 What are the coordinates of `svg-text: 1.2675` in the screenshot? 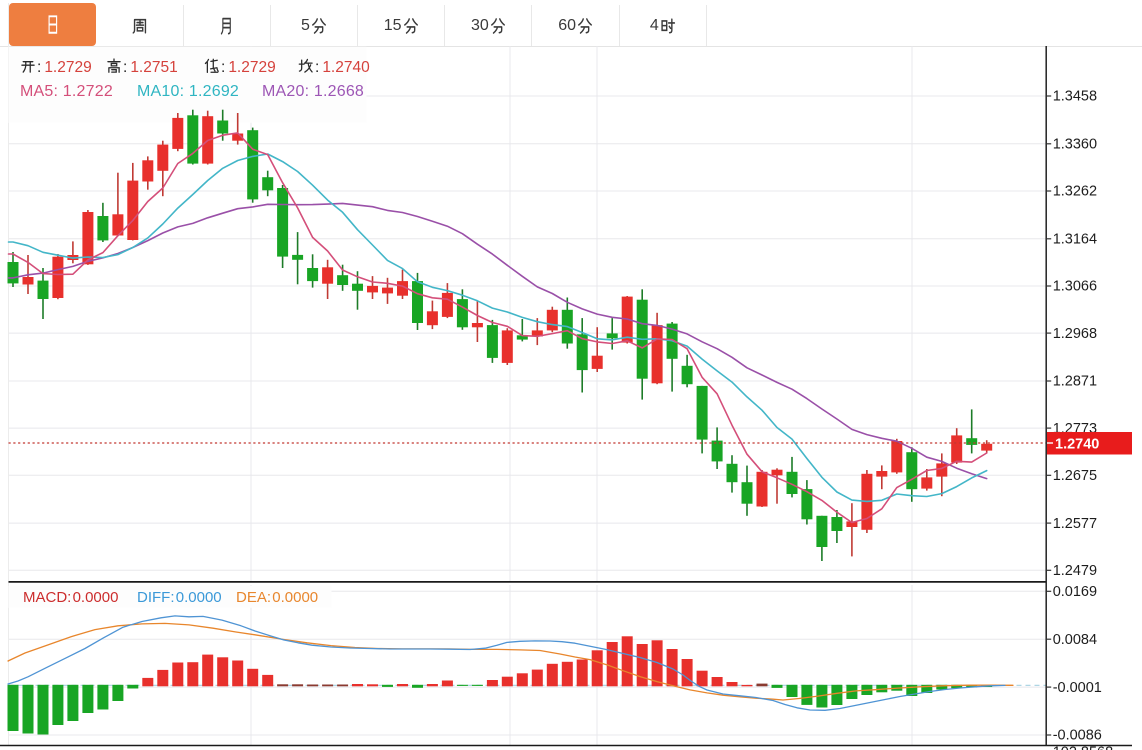 It's located at (1075, 476).